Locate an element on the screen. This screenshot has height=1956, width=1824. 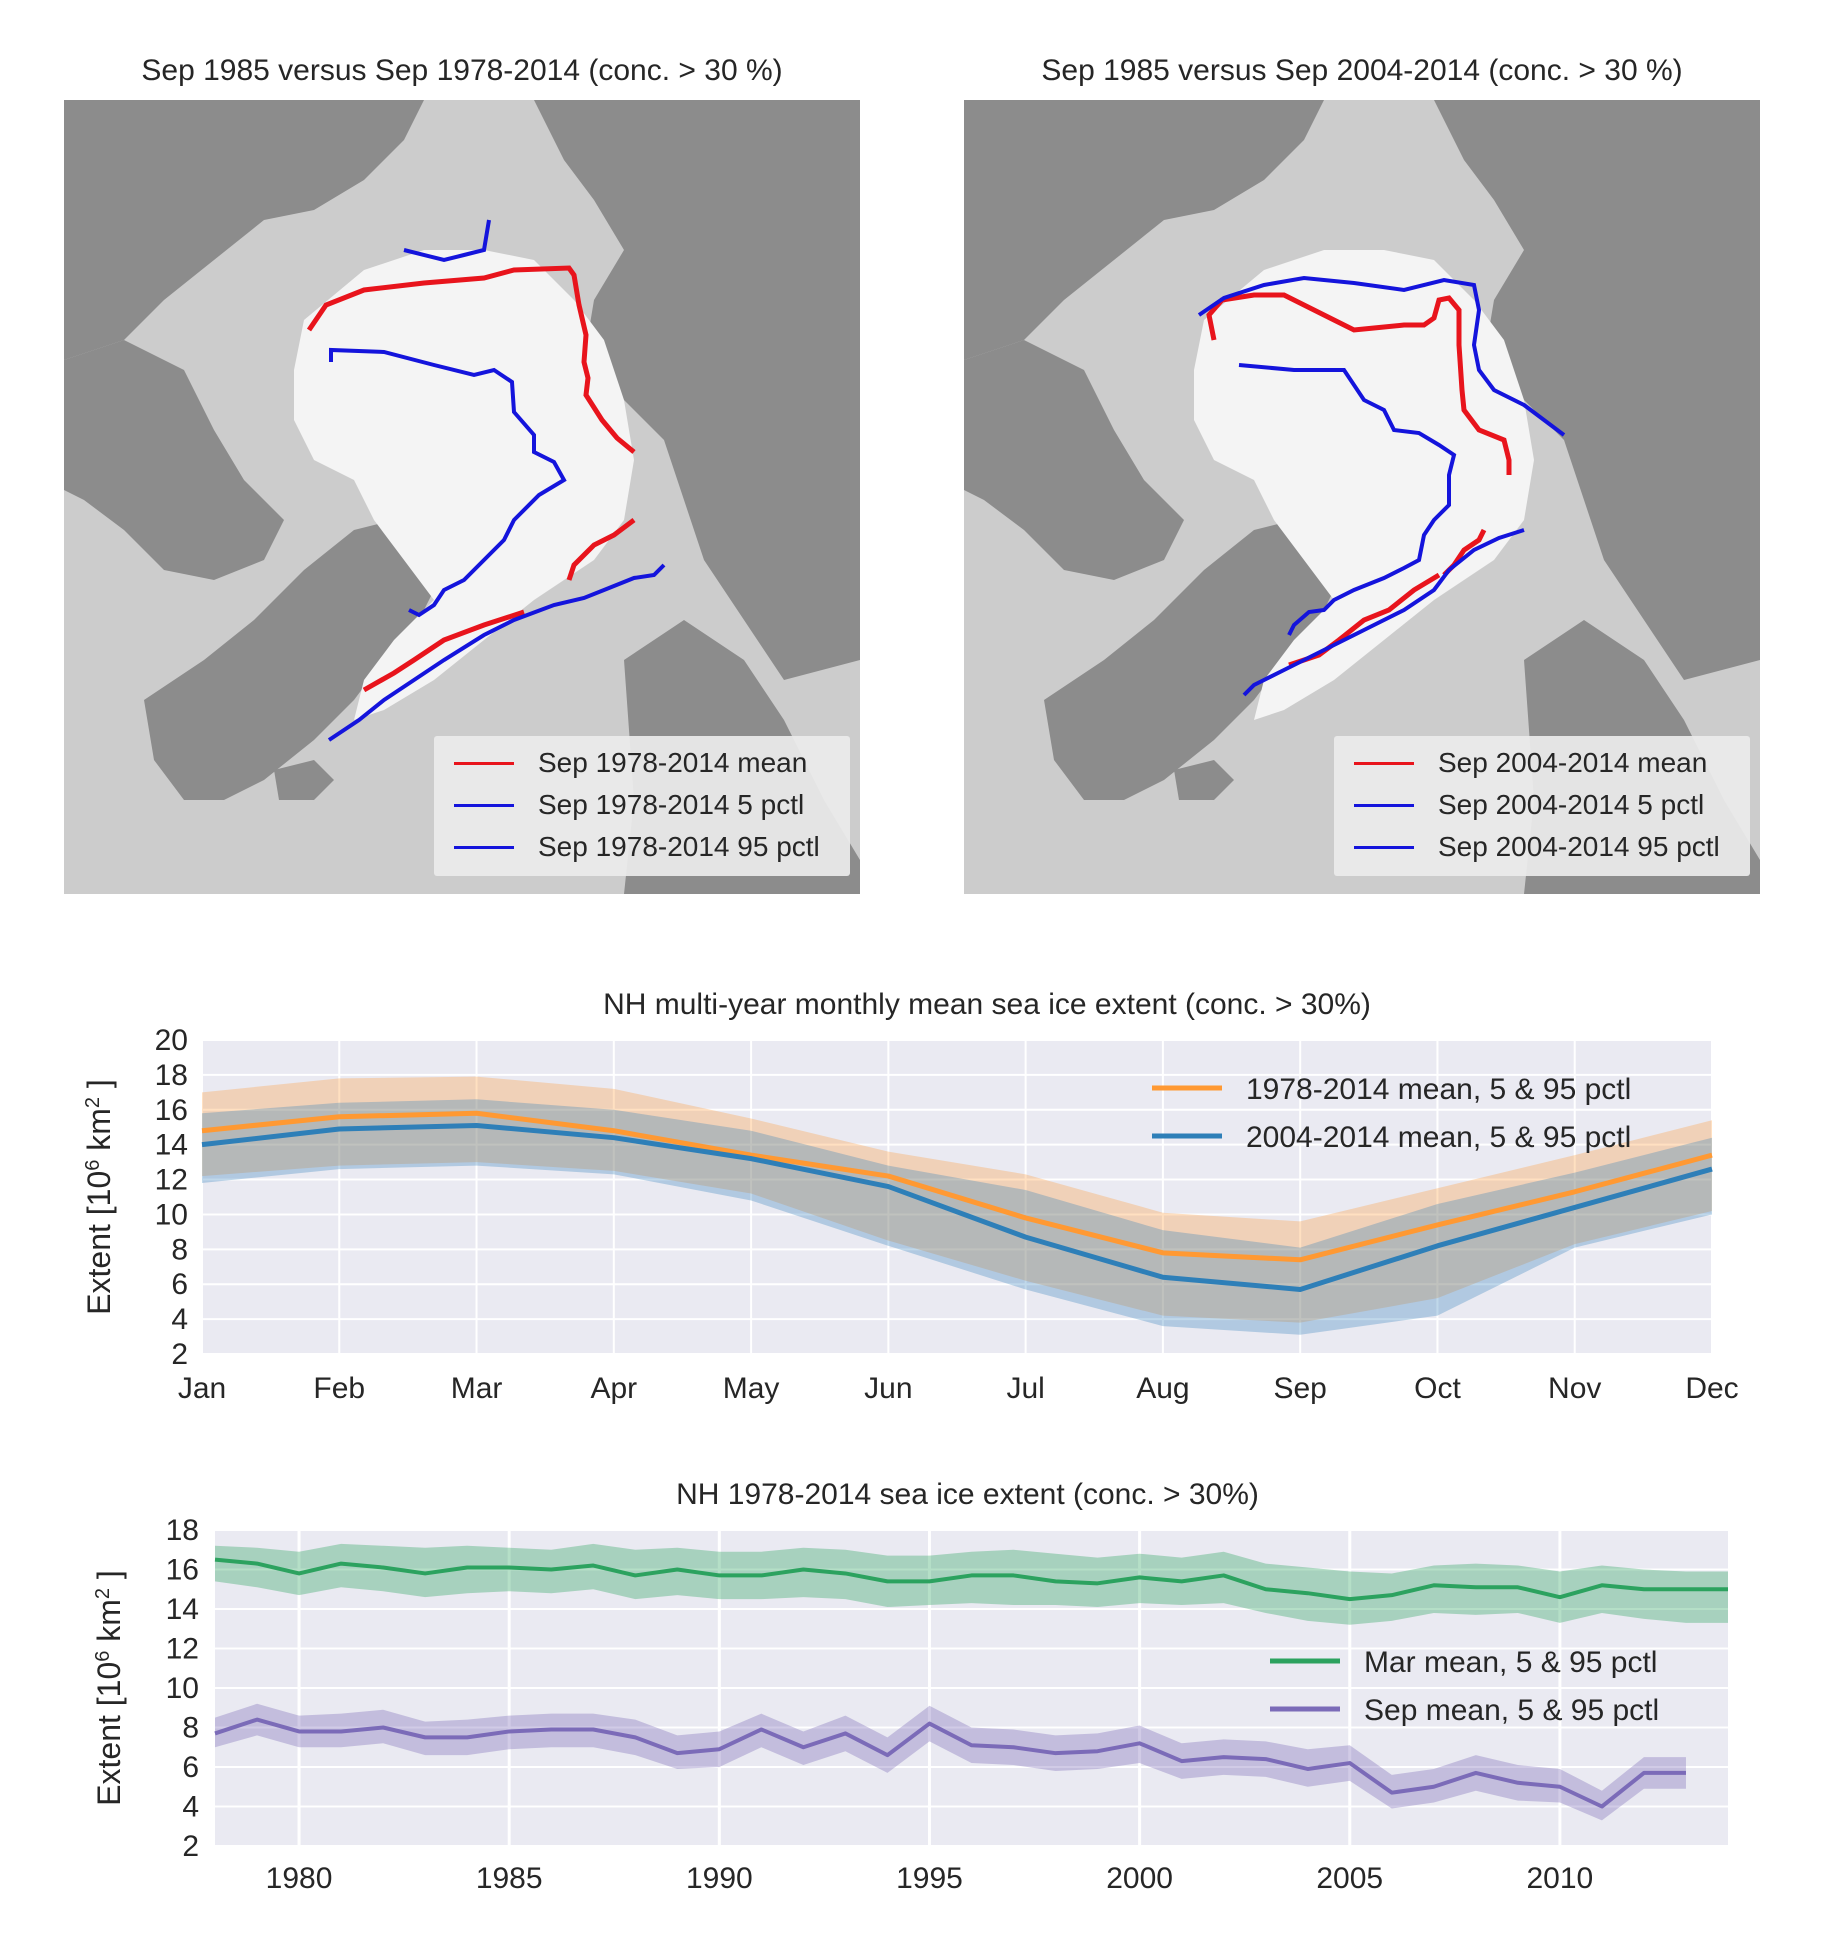
x-tick-label: 1985 is located at coordinates (509, 1878).